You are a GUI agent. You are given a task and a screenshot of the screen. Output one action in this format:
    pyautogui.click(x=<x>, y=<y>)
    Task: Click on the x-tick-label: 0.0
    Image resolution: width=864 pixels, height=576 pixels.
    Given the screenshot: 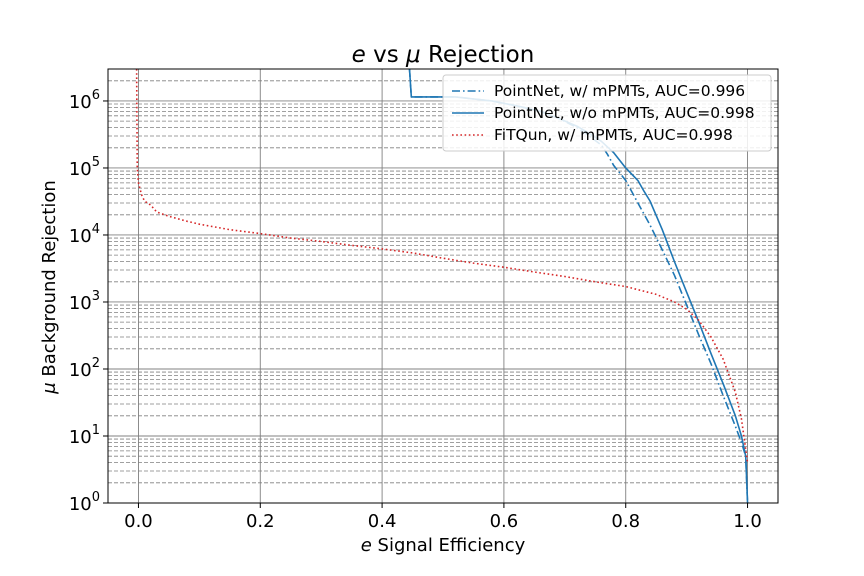 What is the action you would take?
    pyautogui.click(x=138, y=521)
    